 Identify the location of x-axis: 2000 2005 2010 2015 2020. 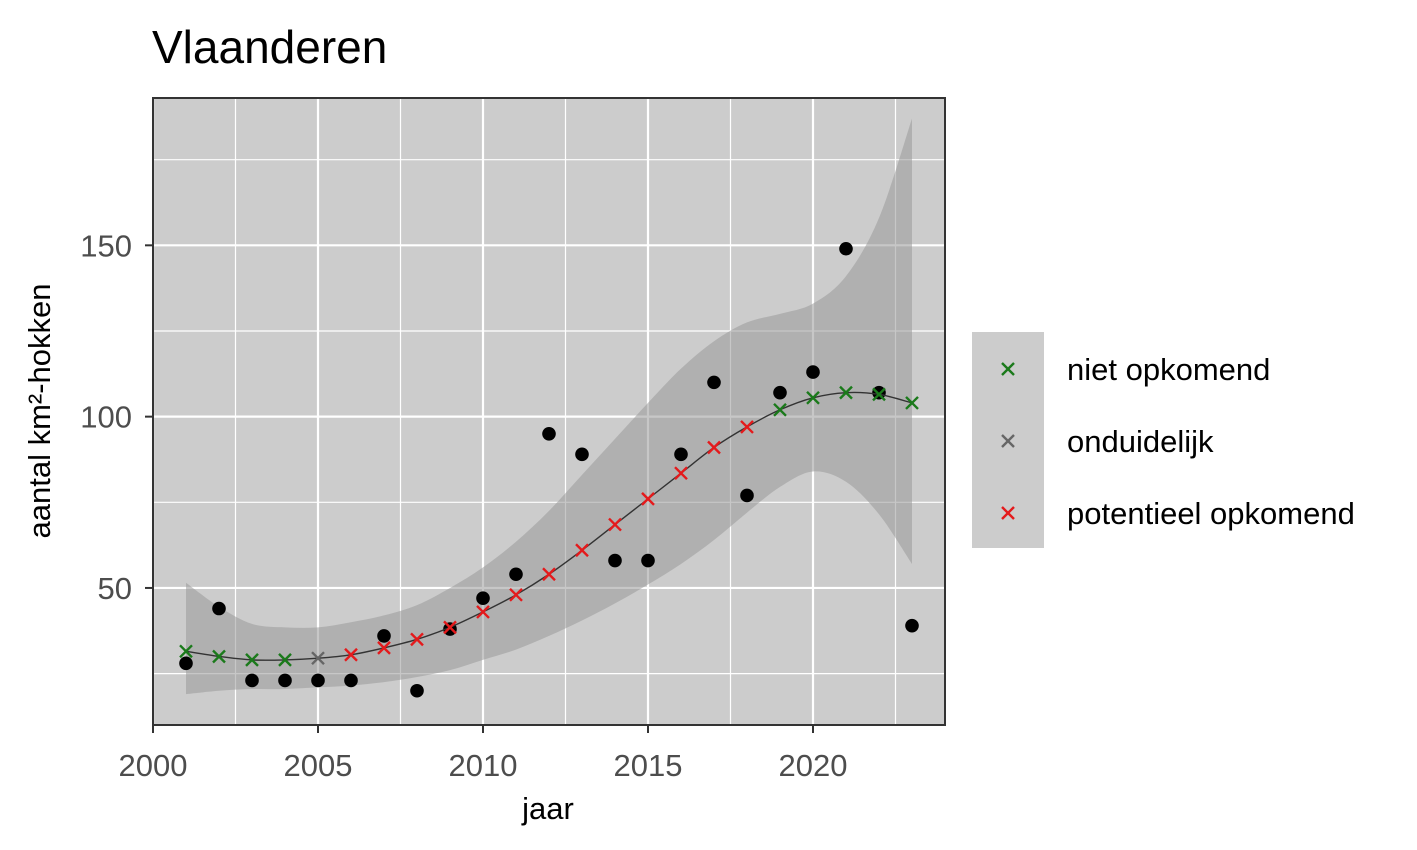
(483, 754).